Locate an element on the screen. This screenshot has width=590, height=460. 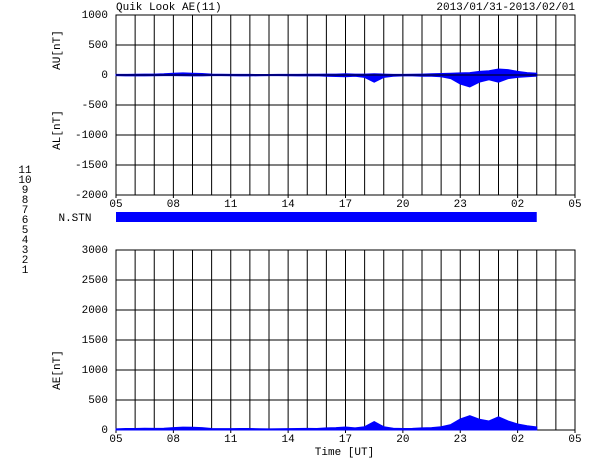
y-tick-label: 1500 is located at coordinates (95, 341).